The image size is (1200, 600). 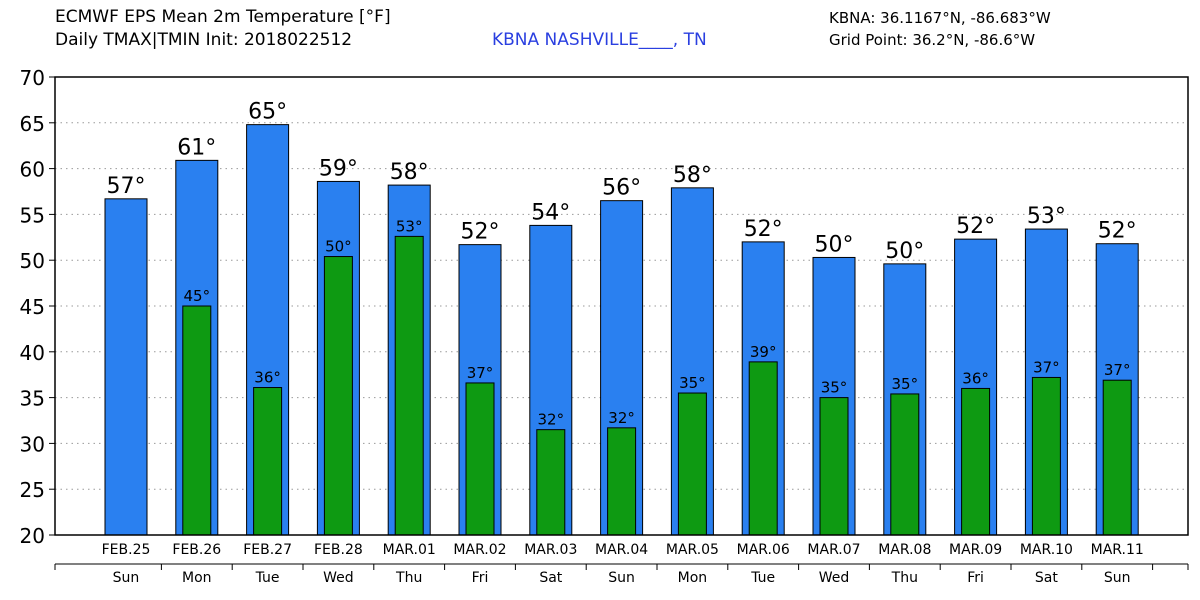 I want to click on grid-point-coordinates: Grid Point: 36.2°N, -86.6°W, so click(x=932, y=40).